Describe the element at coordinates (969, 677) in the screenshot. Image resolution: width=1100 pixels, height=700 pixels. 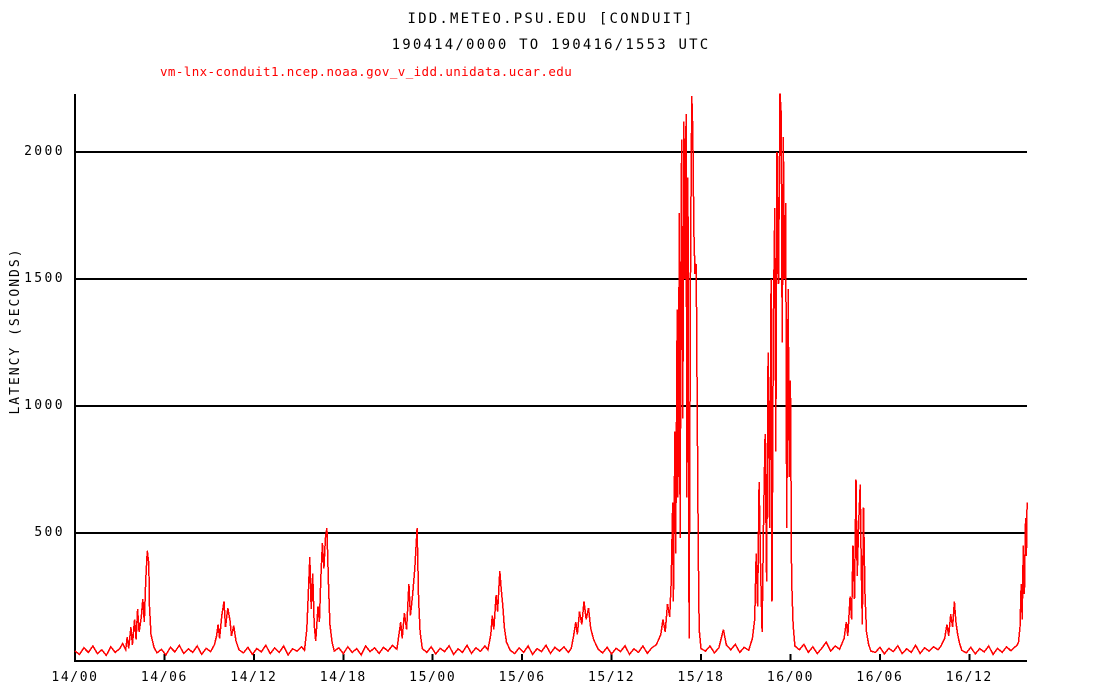
I see `x-tick-label: 16/12` at that location.